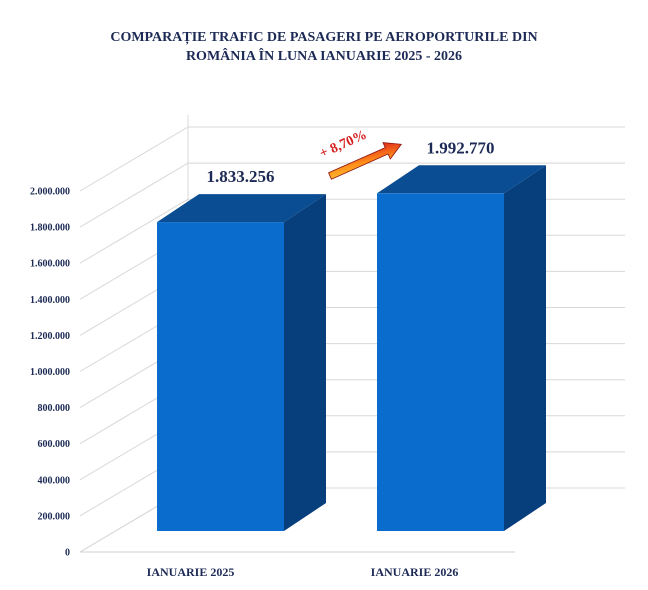 This screenshot has width=648, height=590. What do you see at coordinates (67, 553) in the screenshot?
I see `y-tick-label: 0` at bounding box center [67, 553].